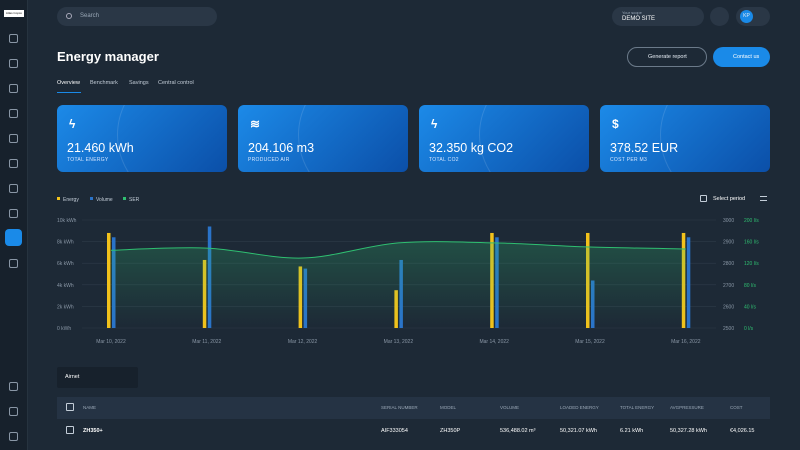 The image size is (800, 450). I want to click on kpi-label: TOTAL CO2, so click(444, 160).